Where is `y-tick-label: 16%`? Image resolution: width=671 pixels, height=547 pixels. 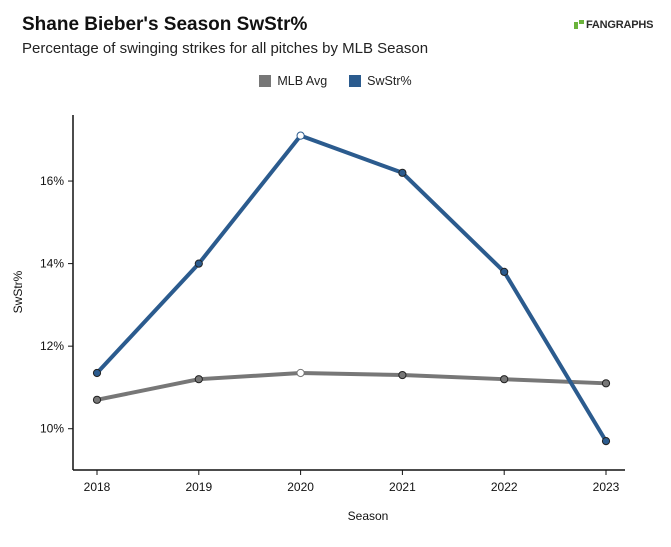
y-tick-label: 16% is located at coordinates (52, 181).